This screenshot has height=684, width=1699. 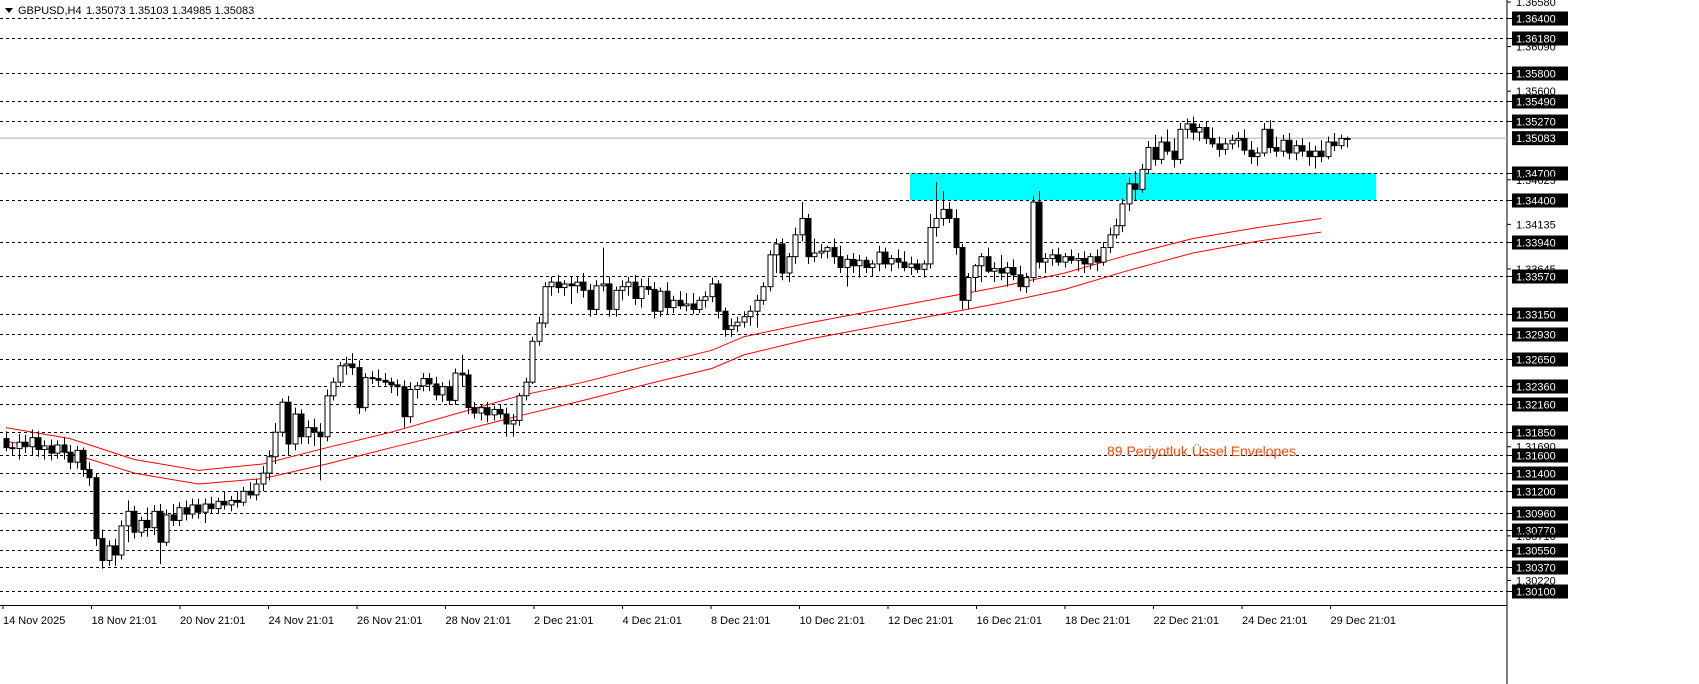 I want to click on time-label: 18 Nov 21:01, so click(x=124, y=621).